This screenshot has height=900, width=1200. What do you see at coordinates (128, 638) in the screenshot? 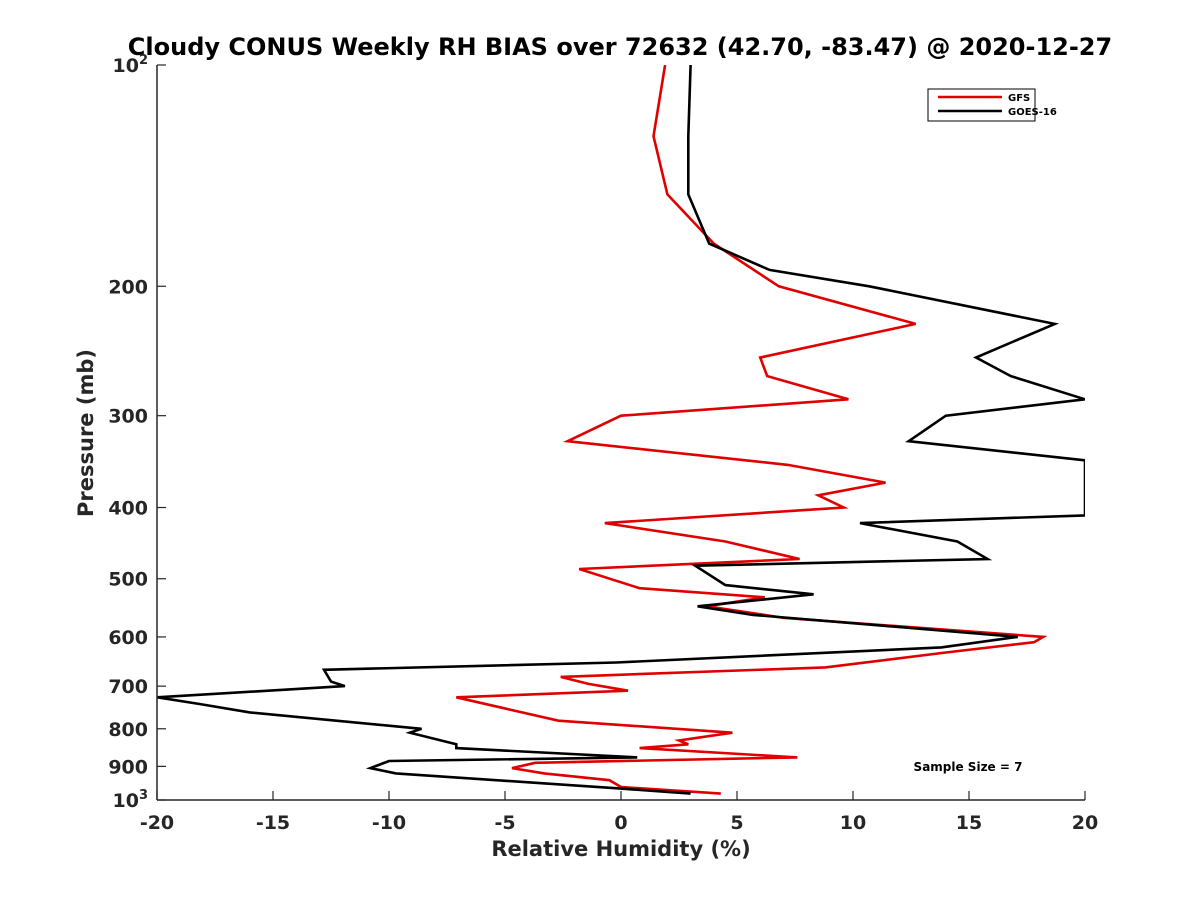
I see `y-tick-label: 600` at bounding box center [128, 638].